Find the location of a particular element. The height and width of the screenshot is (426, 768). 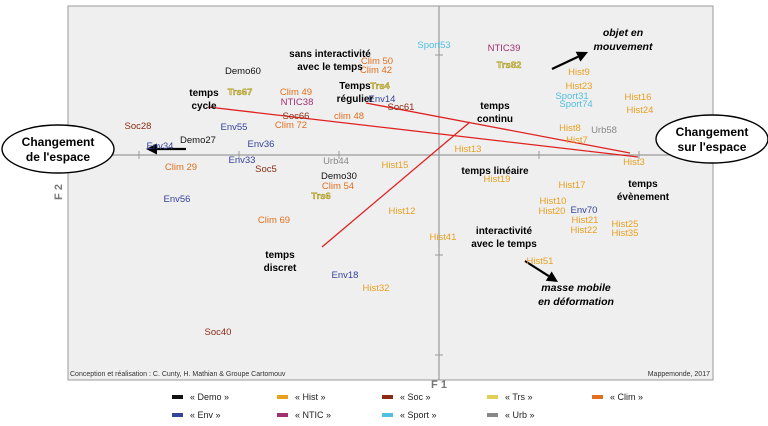

point-label: Hist3 is located at coordinates (634, 162).